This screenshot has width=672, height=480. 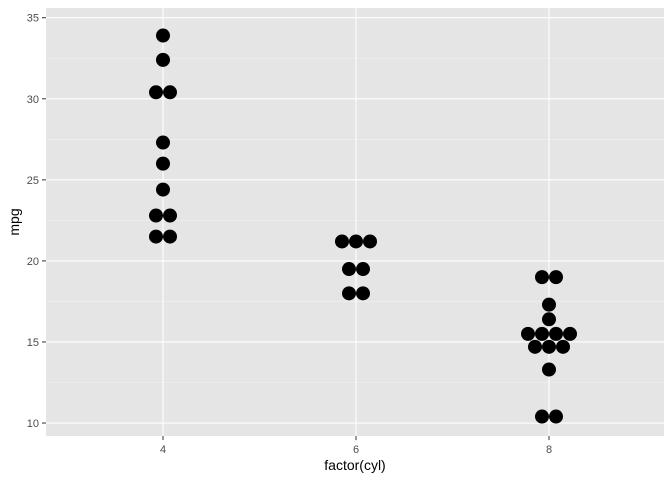 I want to click on y-tick-label: 20, so click(x=33, y=262).